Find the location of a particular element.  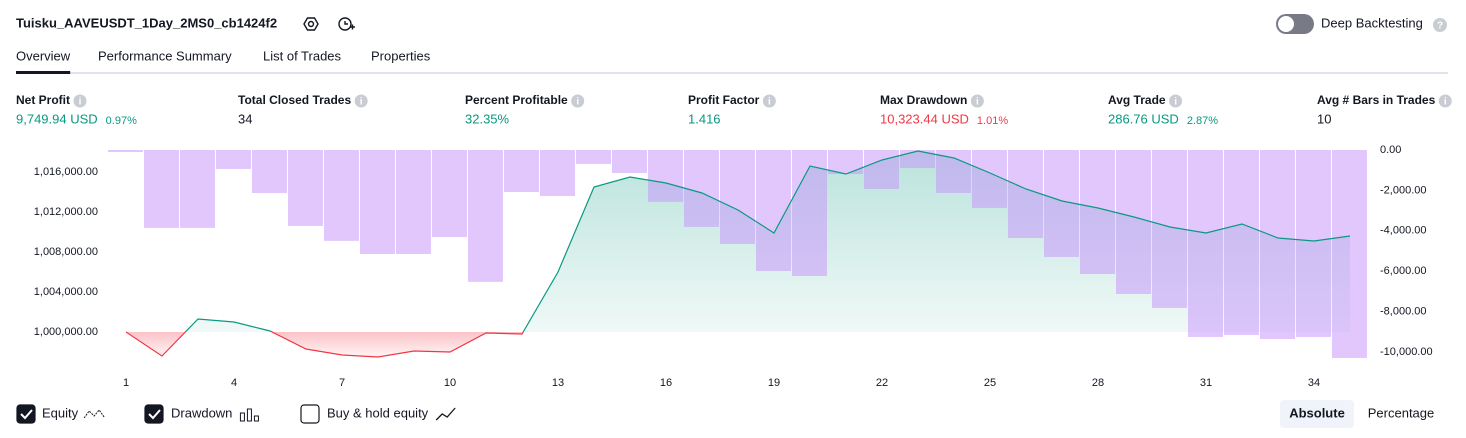

metric-value: 10,323.44 USD is located at coordinates (924, 118).